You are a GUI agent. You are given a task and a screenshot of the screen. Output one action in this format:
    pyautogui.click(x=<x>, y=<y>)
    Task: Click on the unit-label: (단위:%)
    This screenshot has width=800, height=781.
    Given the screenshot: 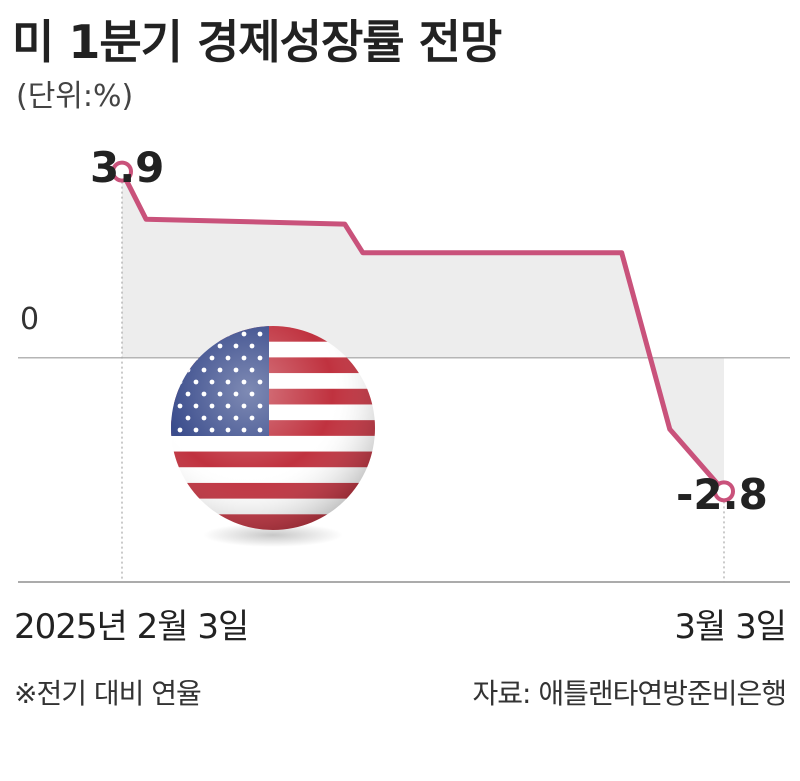 What is the action you would take?
    pyautogui.click(x=74, y=96)
    